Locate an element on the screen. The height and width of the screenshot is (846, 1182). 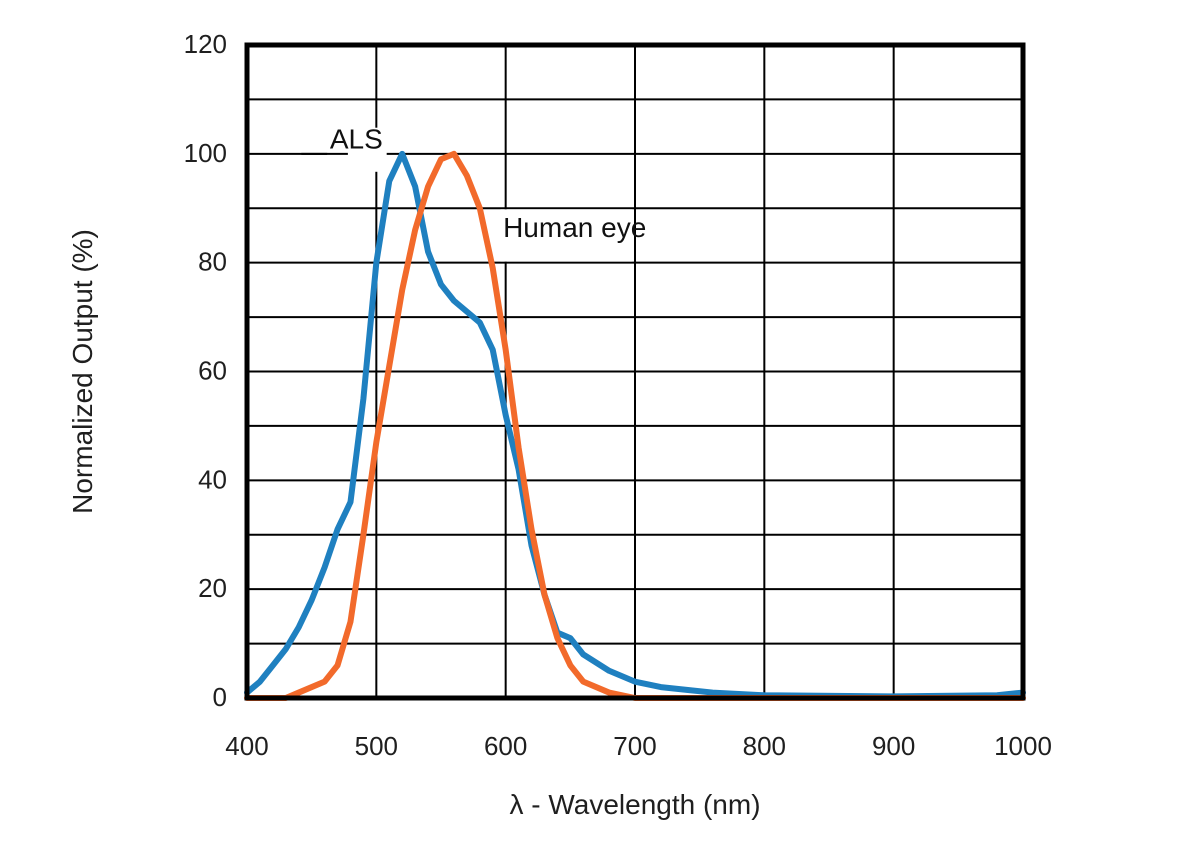
annotation-layer: ALS Human eye is located at coordinates (473, 192).